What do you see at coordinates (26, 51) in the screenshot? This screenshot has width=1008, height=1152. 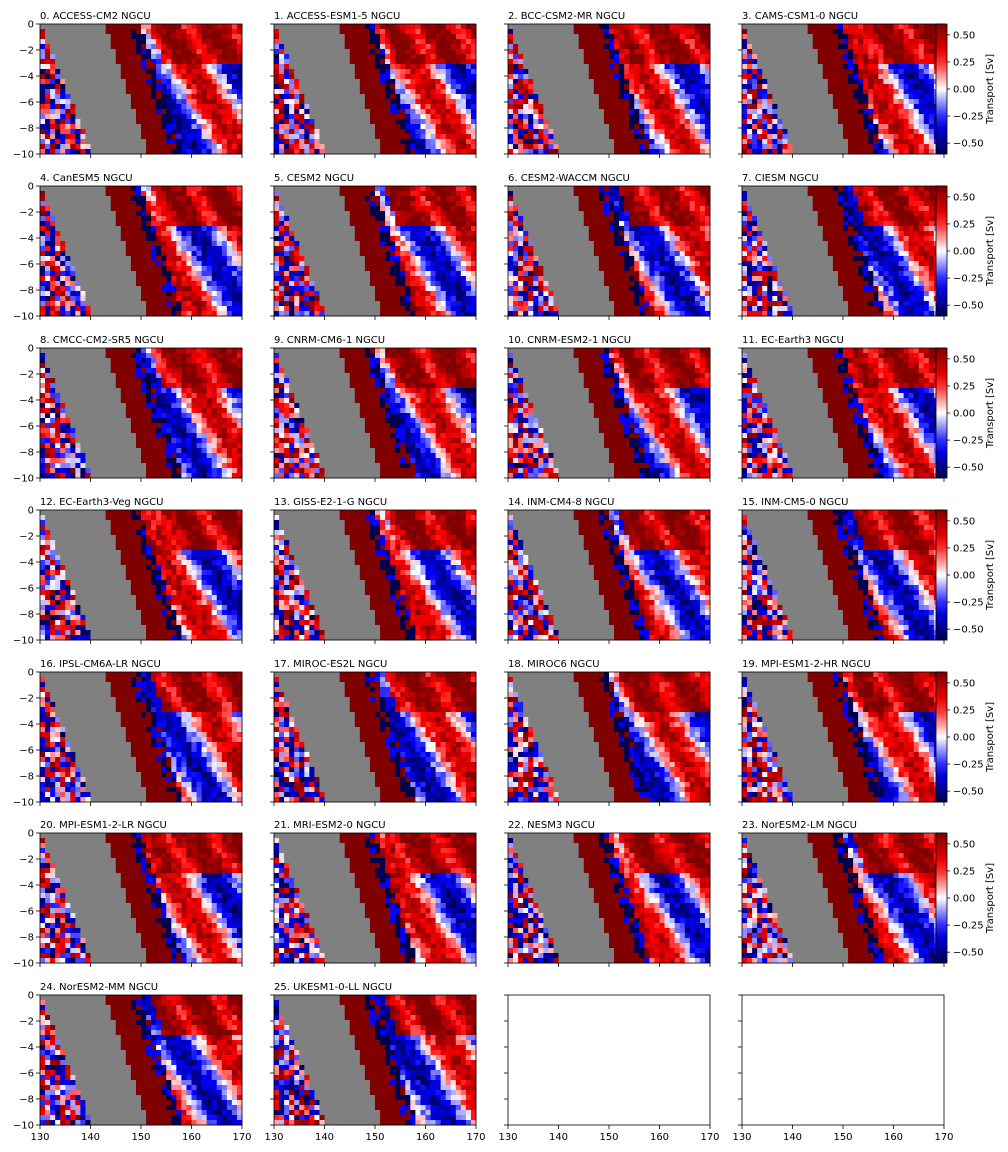 I see `y-tick-label: −2` at bounding box center [26, 51].